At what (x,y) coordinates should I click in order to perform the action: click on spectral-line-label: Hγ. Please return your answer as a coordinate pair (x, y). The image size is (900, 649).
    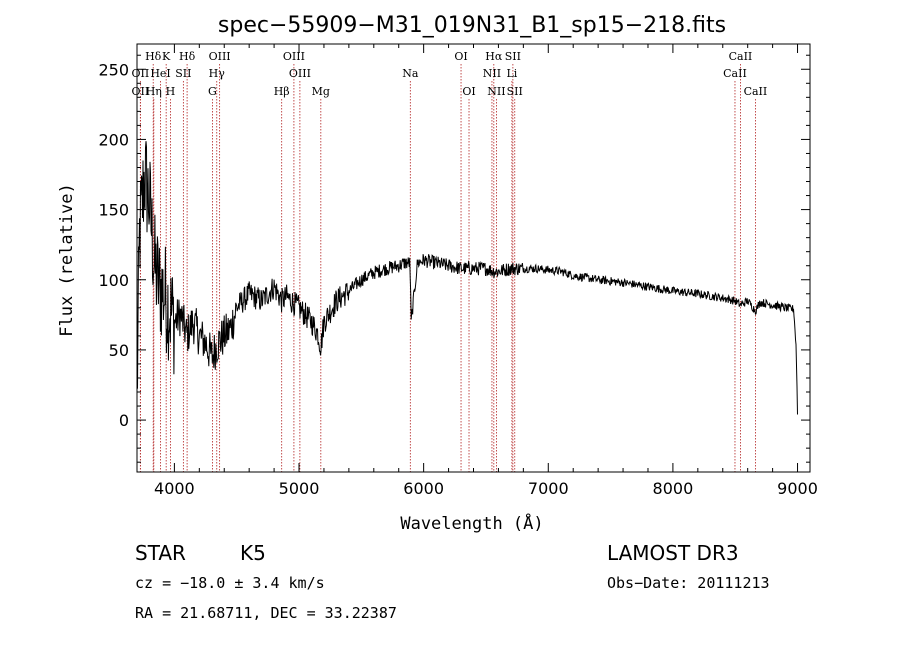
    Looking at the image, I should click on (217, 73).